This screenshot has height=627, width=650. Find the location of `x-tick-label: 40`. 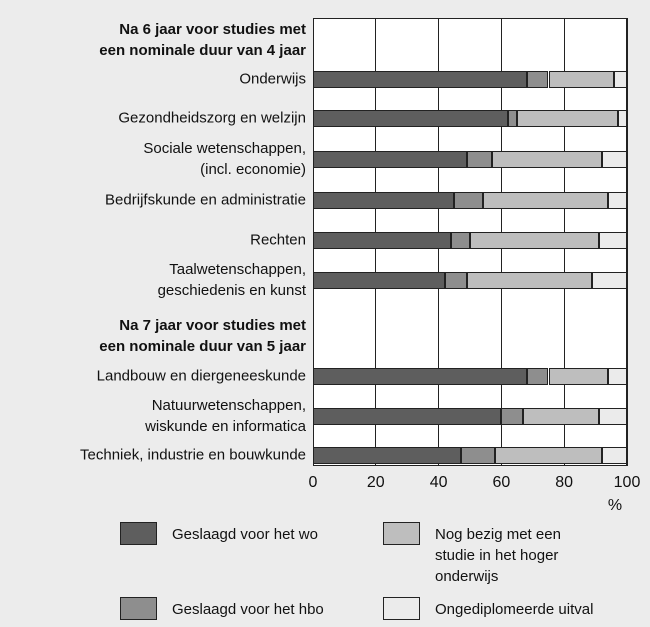

x-tick-label: 40 is located at coordinates (438, 482).